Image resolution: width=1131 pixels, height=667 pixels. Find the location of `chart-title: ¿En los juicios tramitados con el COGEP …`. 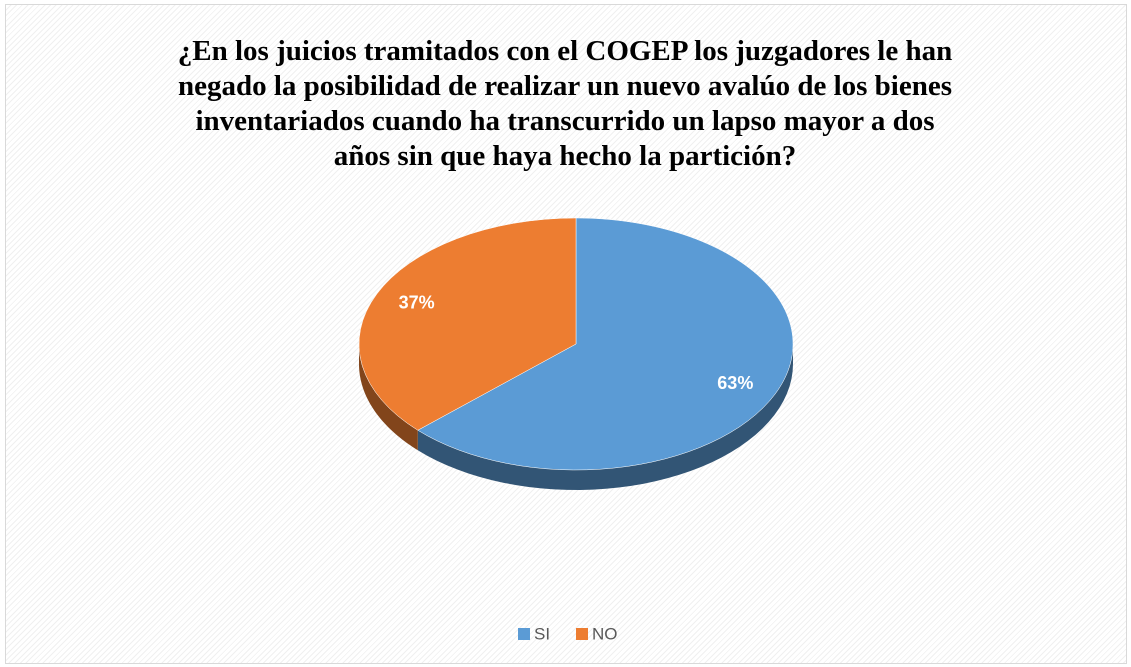

chart-title: ¿En los juicios tramitados con el COGEP … is located at coordinates (565, 103).